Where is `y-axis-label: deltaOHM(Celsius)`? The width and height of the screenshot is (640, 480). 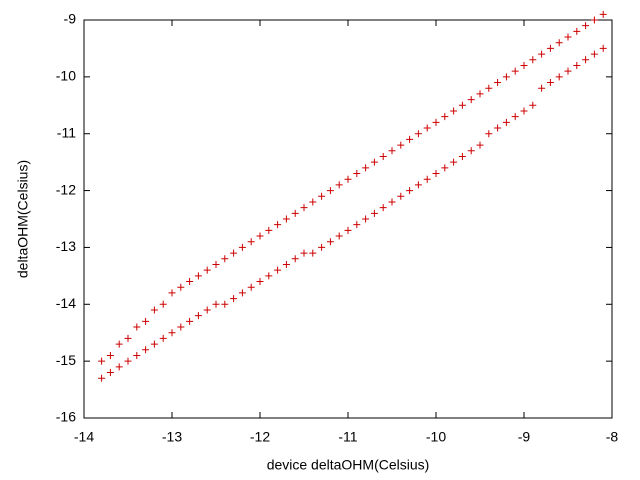 y-axis-label: deltaOHM(Celsius) is located at coordinates (23, 219).